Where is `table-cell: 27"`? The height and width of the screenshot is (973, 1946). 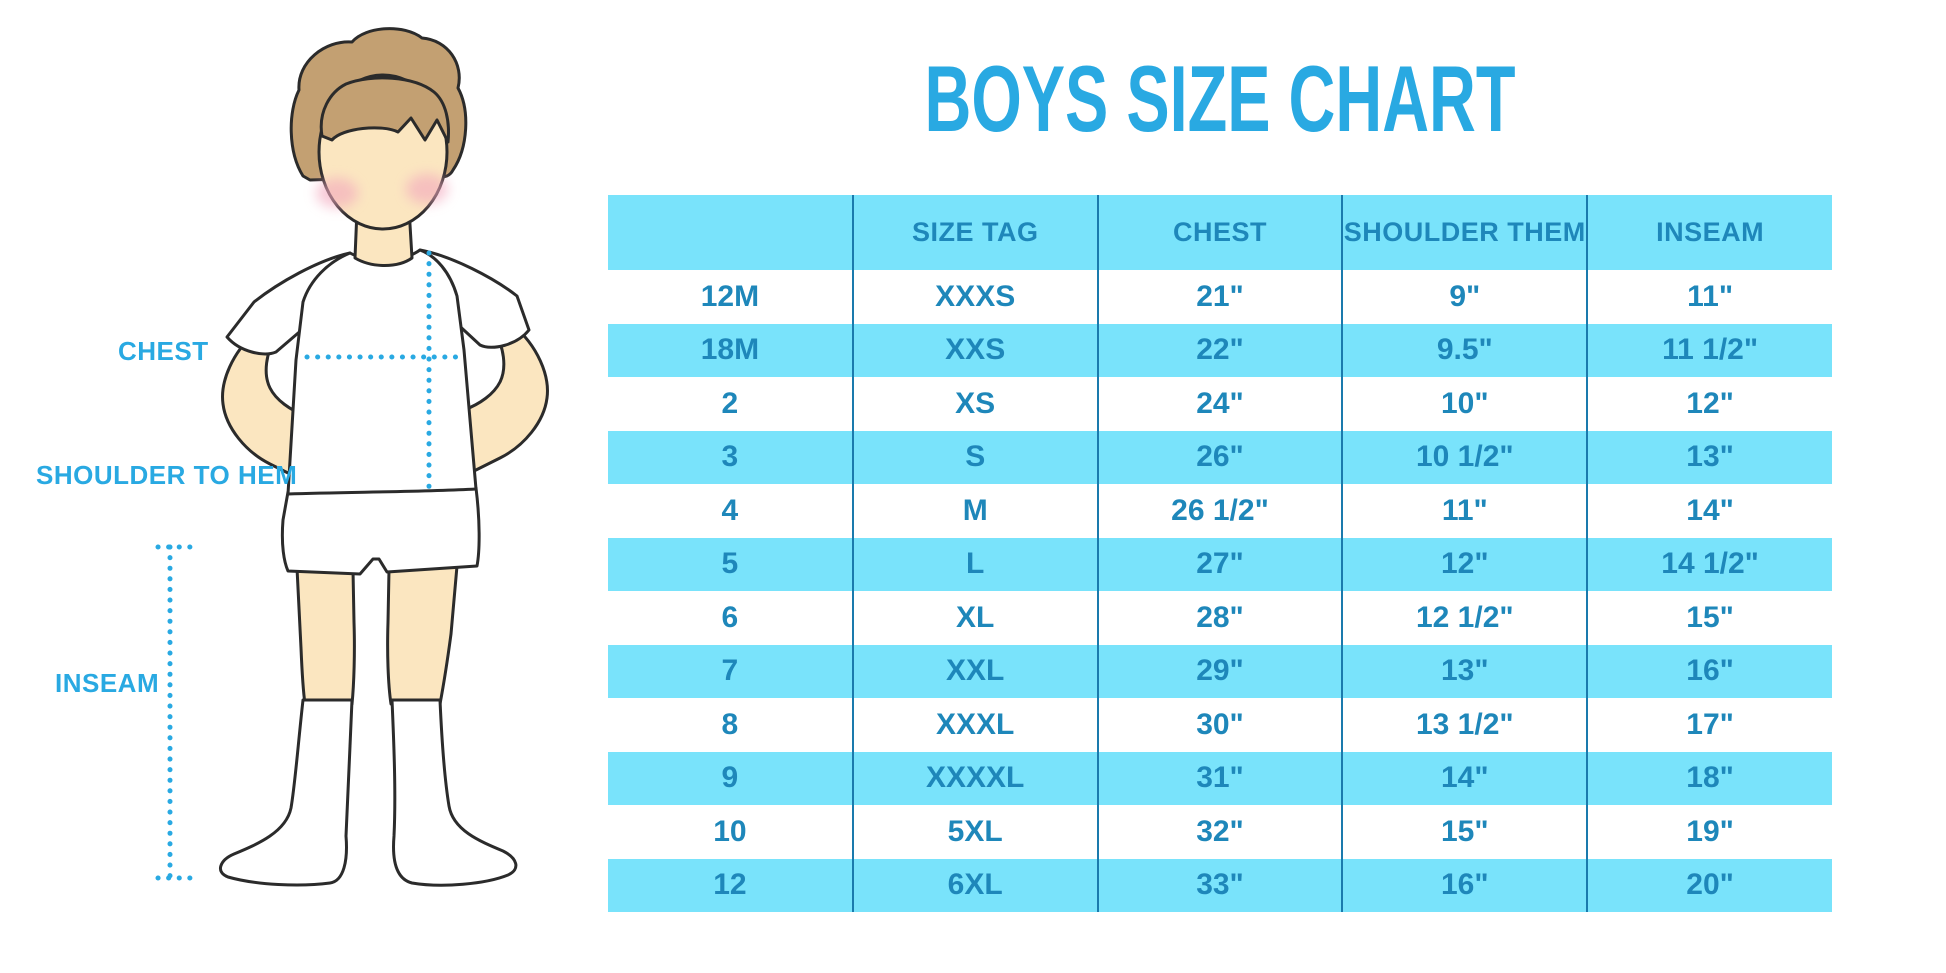
table-cell: 27" is located at coordinates (1220, 564).